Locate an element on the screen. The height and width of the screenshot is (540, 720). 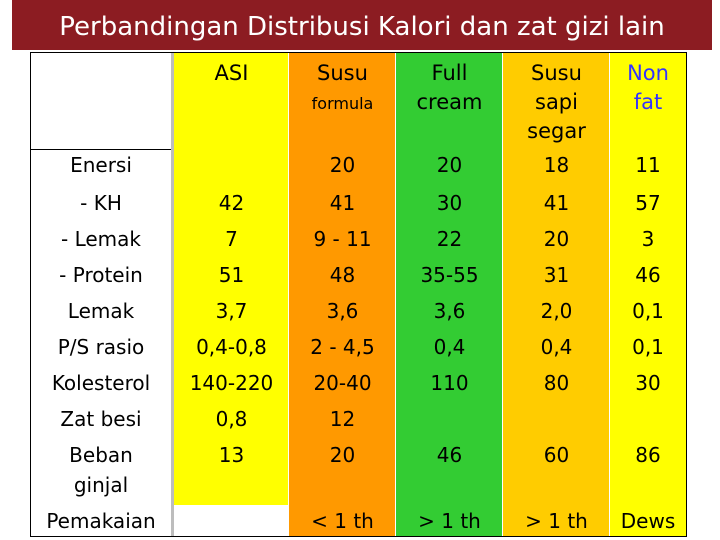
susu-formula-lemak-pct: 9 - 11 is located at coordinates (342, 239).